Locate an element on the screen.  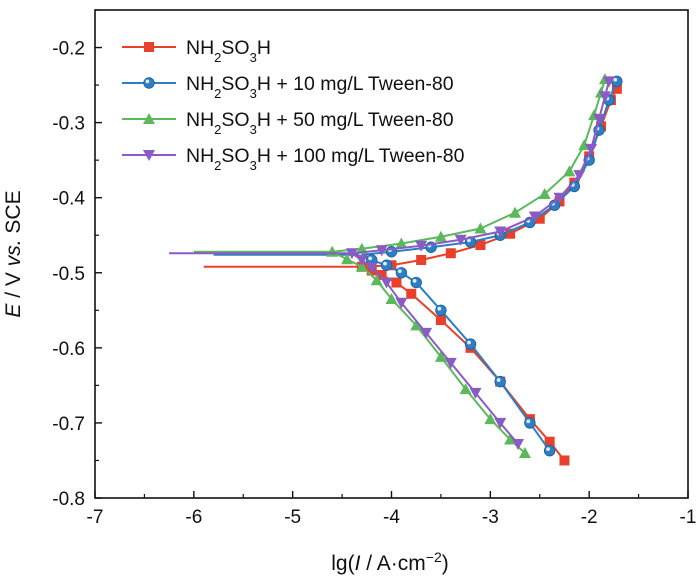
legend-entry: NH2SO3H + 10 mg/L Tween-80 is located at coordinates (288, 87).